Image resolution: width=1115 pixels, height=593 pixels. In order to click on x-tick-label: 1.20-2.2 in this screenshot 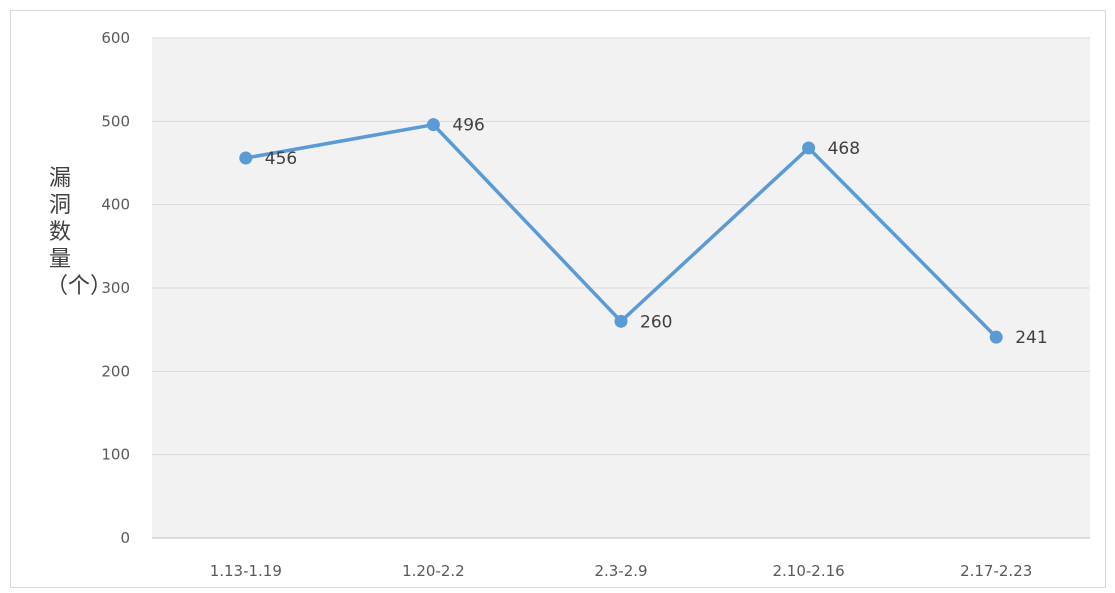, I will do `click(433, 571)`.